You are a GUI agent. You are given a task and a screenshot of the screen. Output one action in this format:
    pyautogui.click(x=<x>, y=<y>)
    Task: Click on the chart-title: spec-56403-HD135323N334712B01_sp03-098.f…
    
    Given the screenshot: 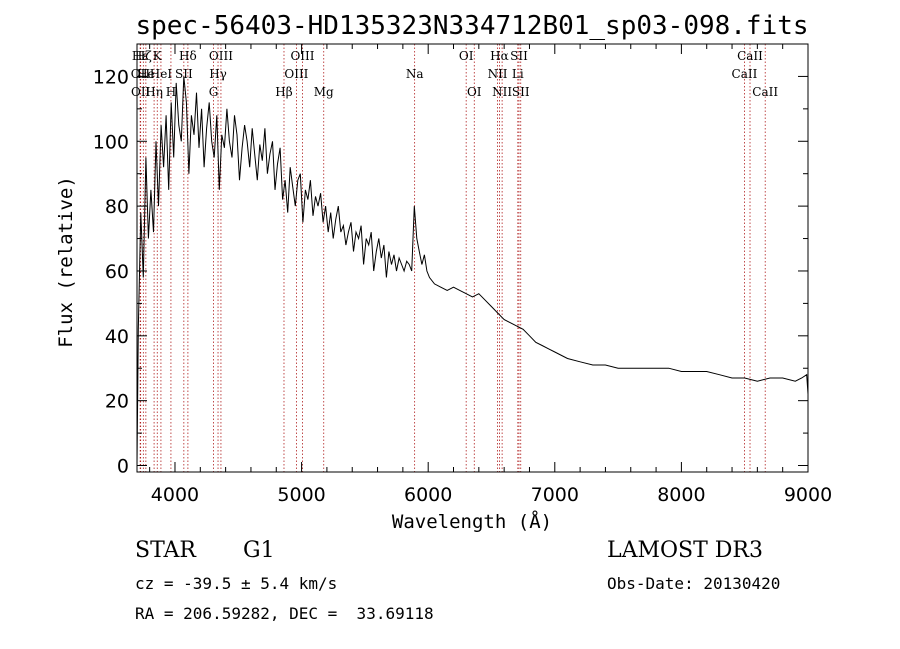 What is the action you would take?
    pyautogui.click(x=471, y=26)
    